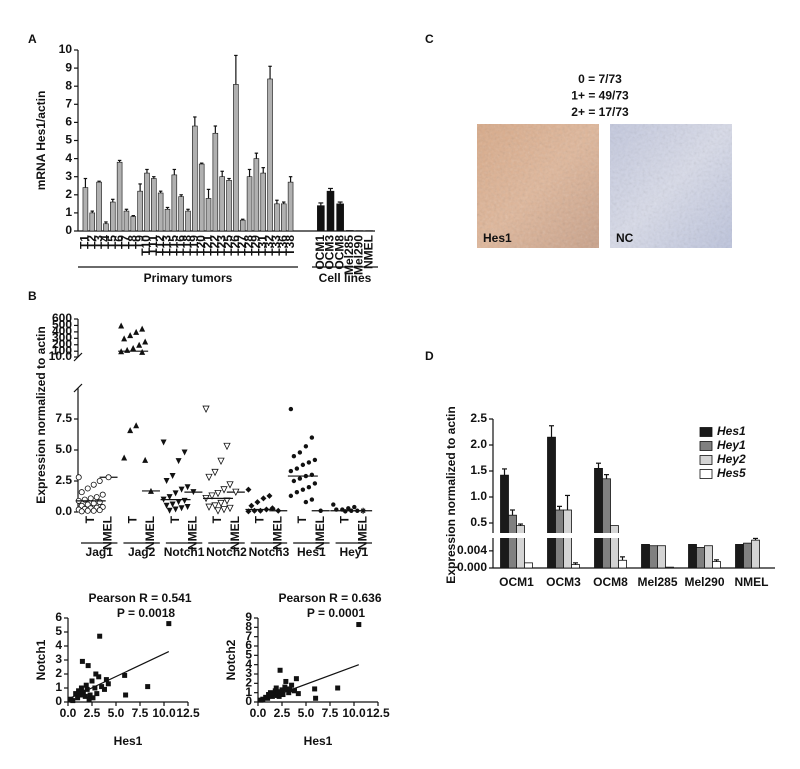  I want to click on y-axis-label: Notch2, so click(231, 659).